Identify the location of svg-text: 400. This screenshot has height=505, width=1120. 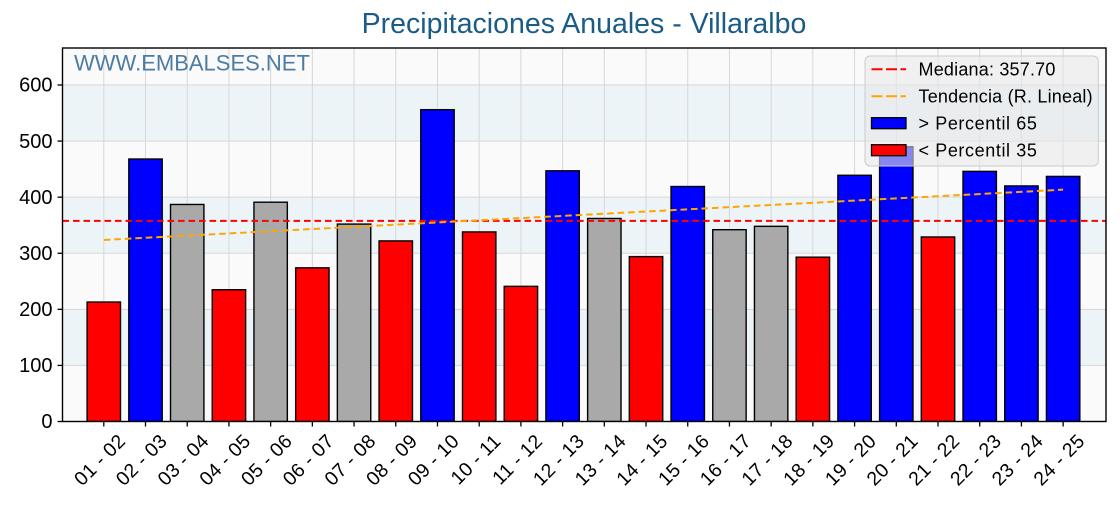
(35, 198).